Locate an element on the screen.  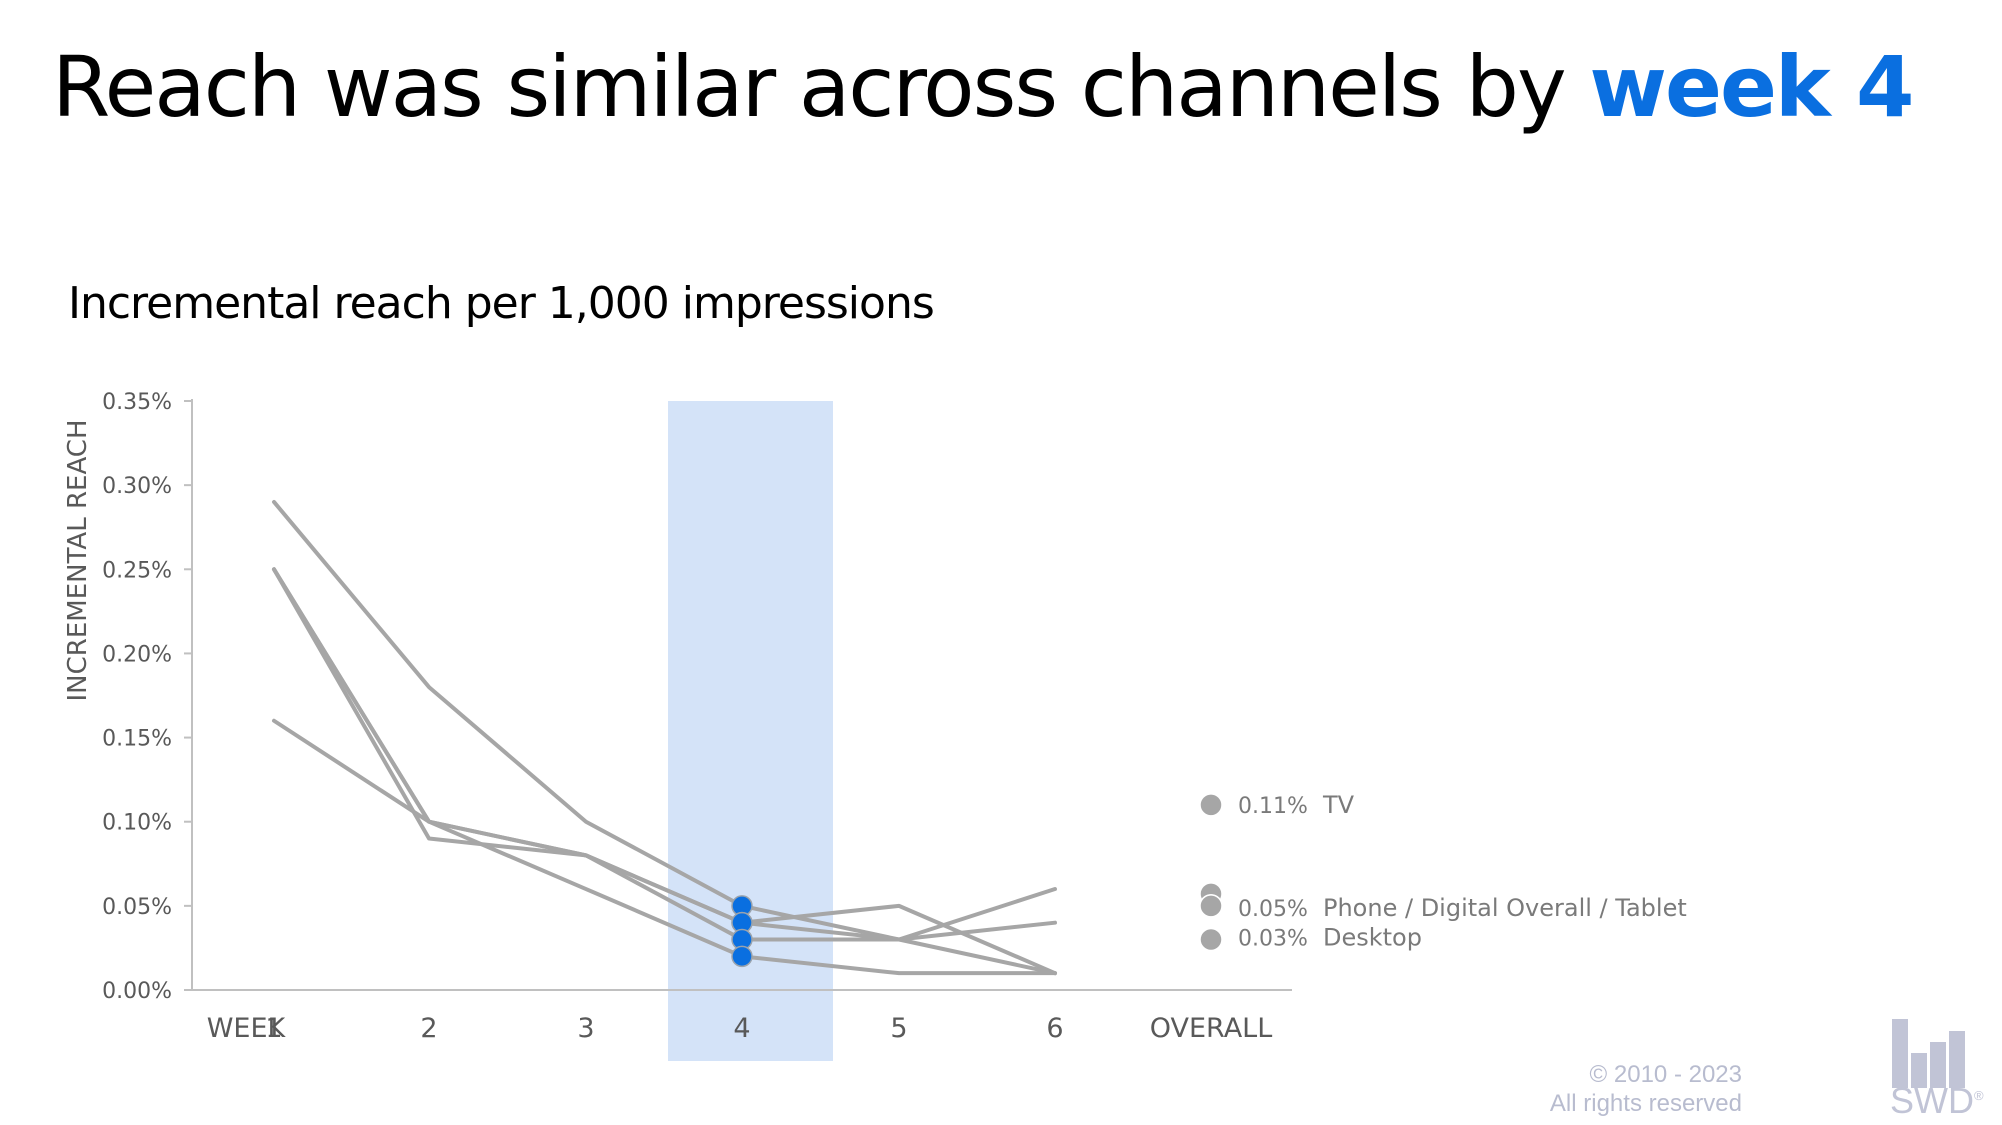
x-tick-label: OVERALL is located at coordinates (1211, 1028).